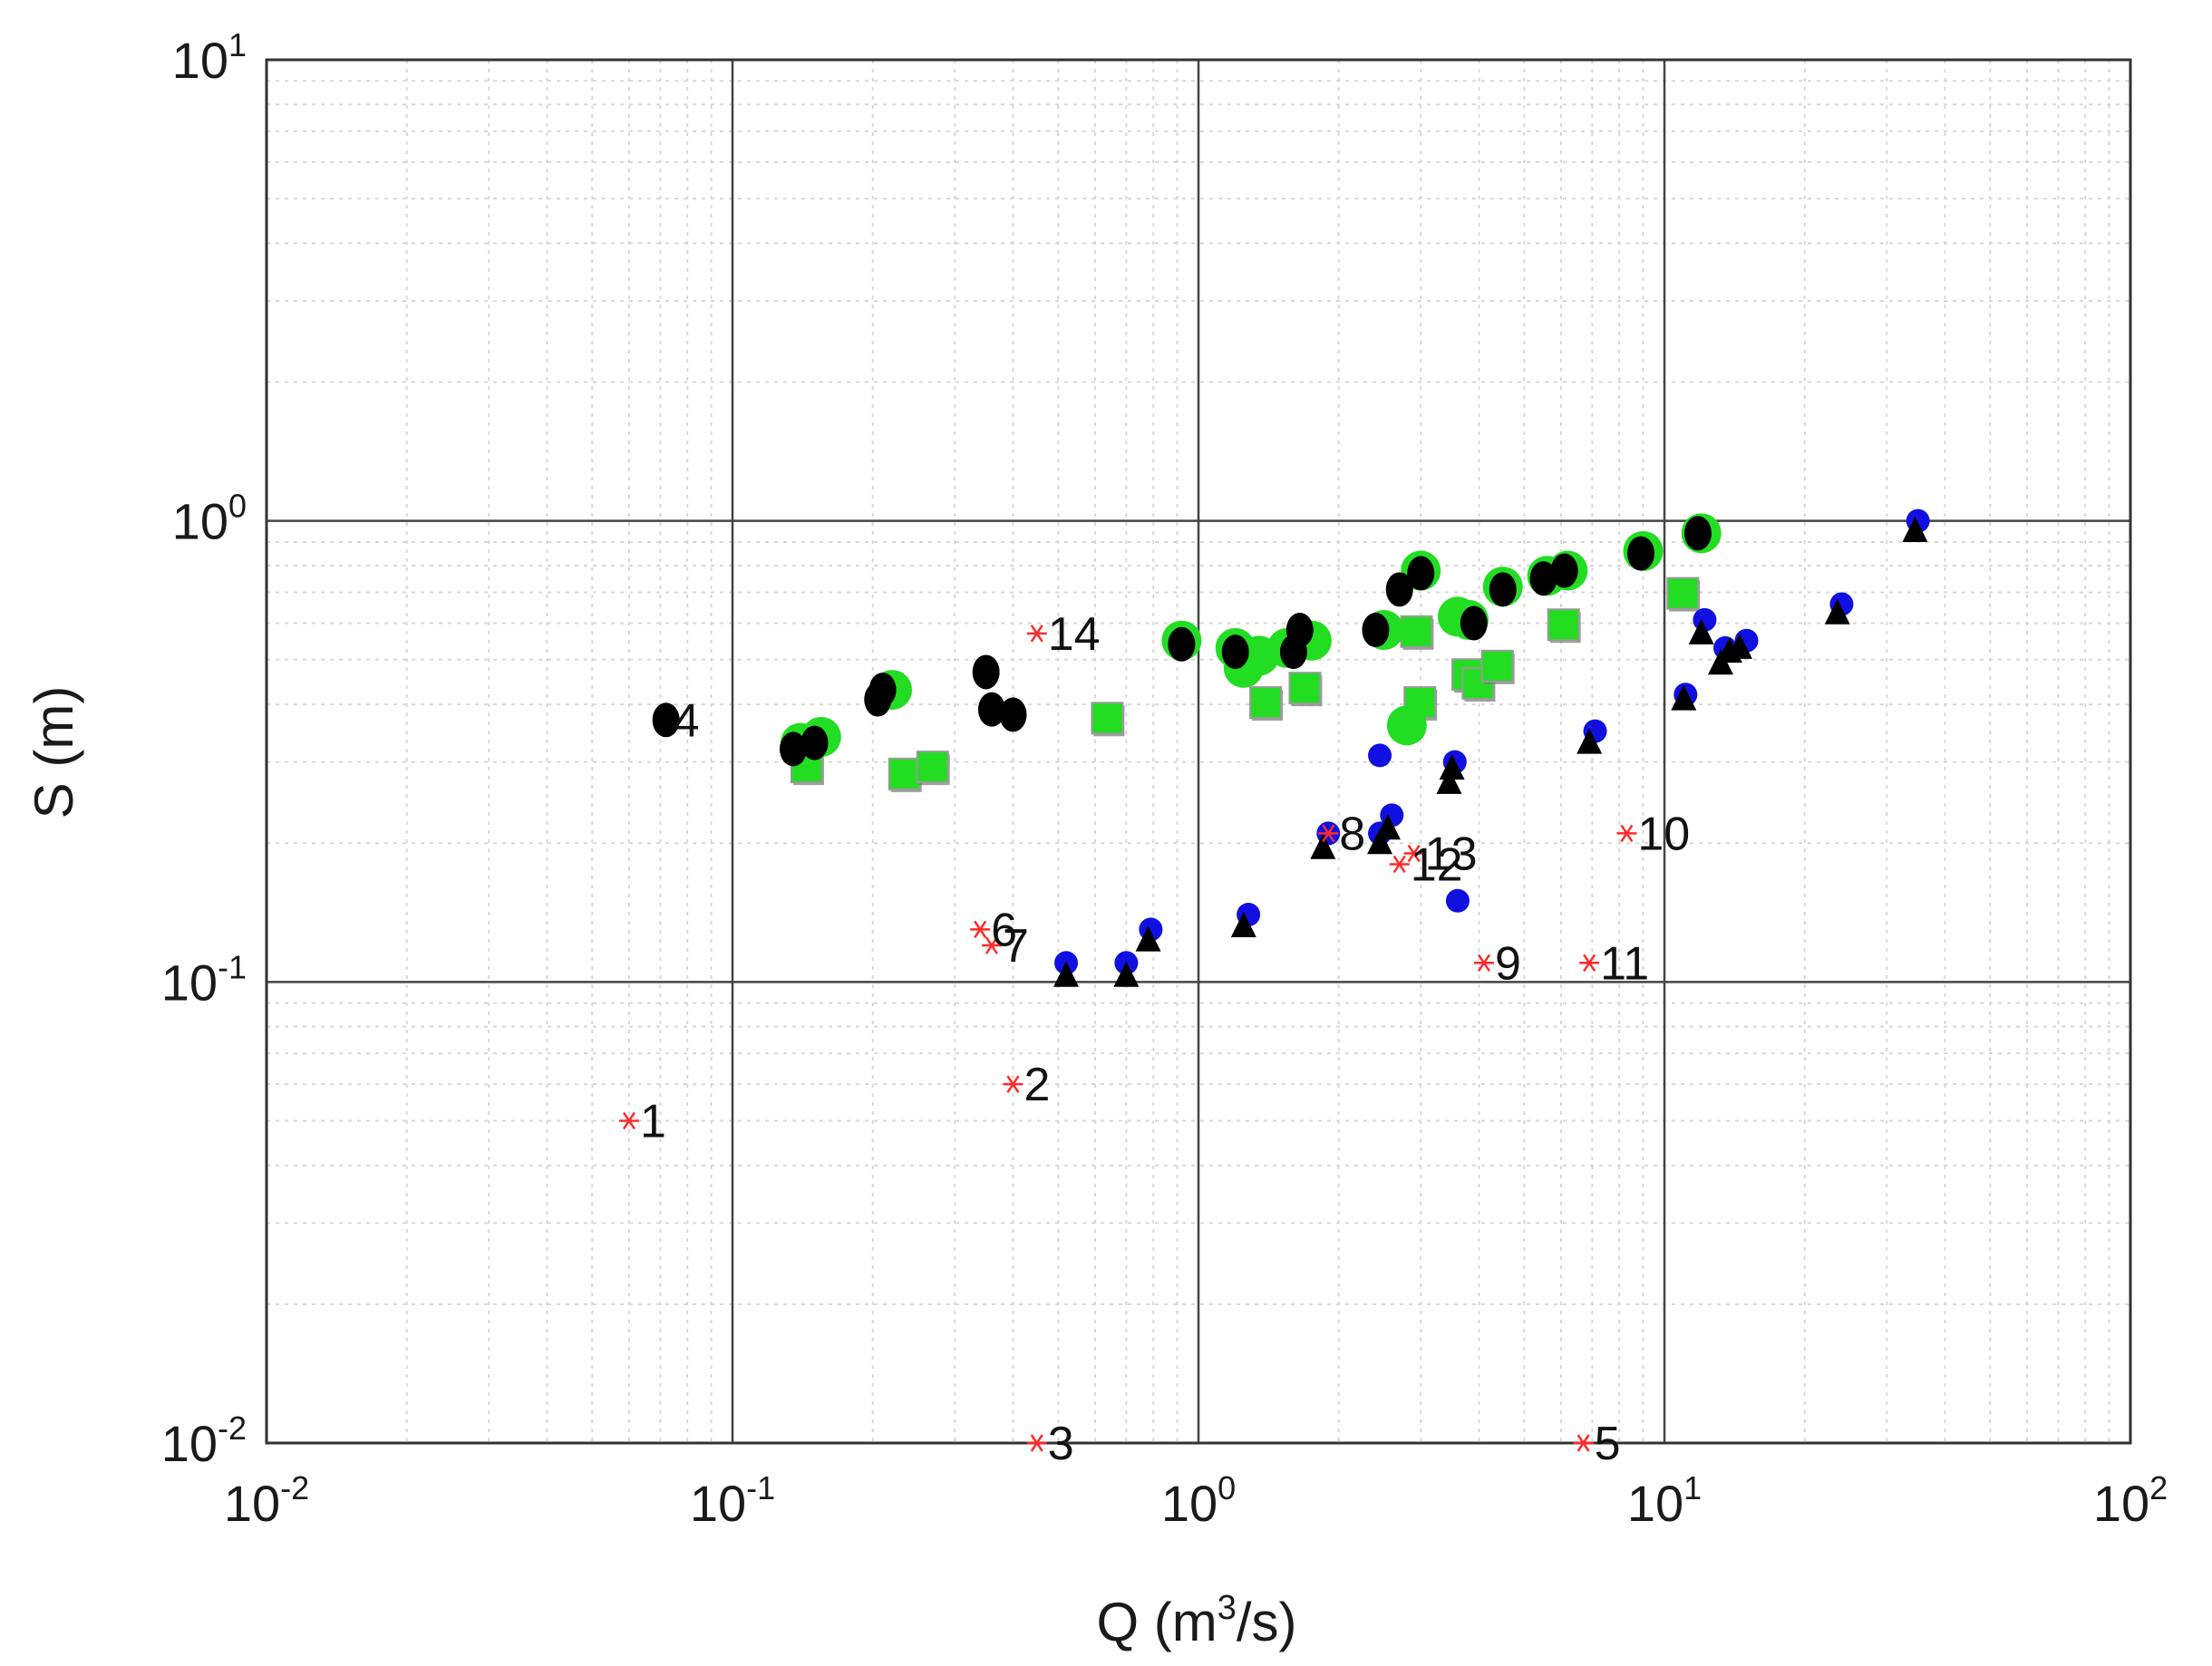  I want to click on x-tick-label: 10¹, so click(1664, 1500).